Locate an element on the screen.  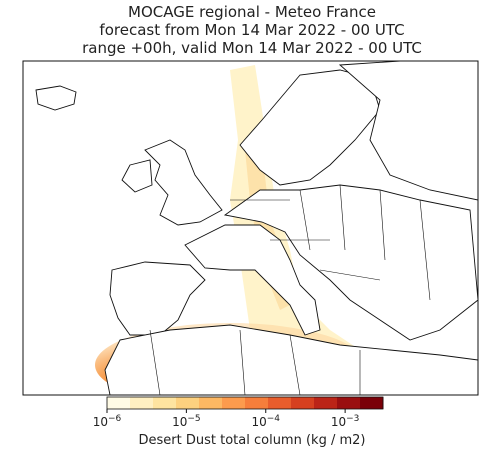
colorbar-tick-label: 10⁻⁶ is located at coordinates (107, 421).